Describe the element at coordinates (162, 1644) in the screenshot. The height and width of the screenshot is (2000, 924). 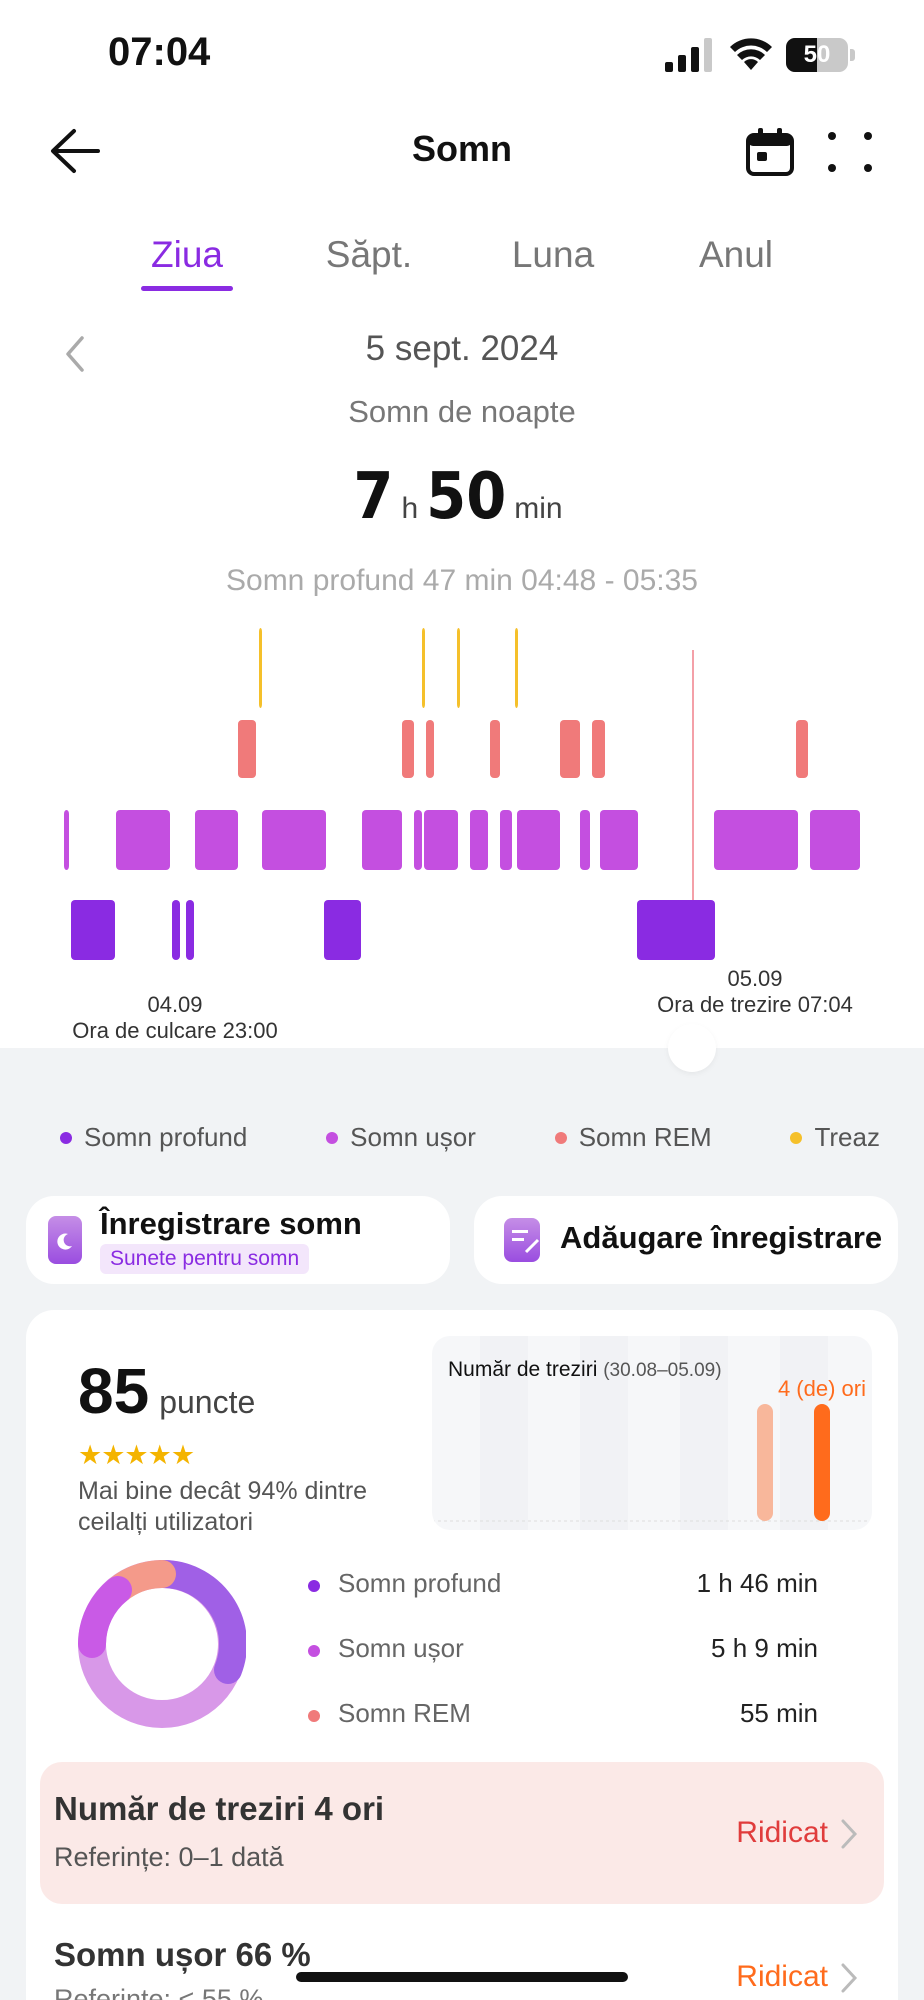
I see `stage-ratio-donut` at that location.